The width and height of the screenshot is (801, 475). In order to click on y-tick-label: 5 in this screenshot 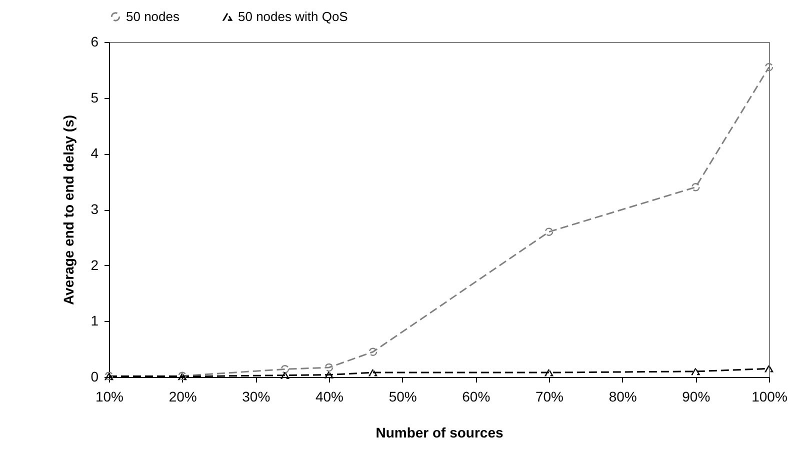, I will do `click(94, 97)`.